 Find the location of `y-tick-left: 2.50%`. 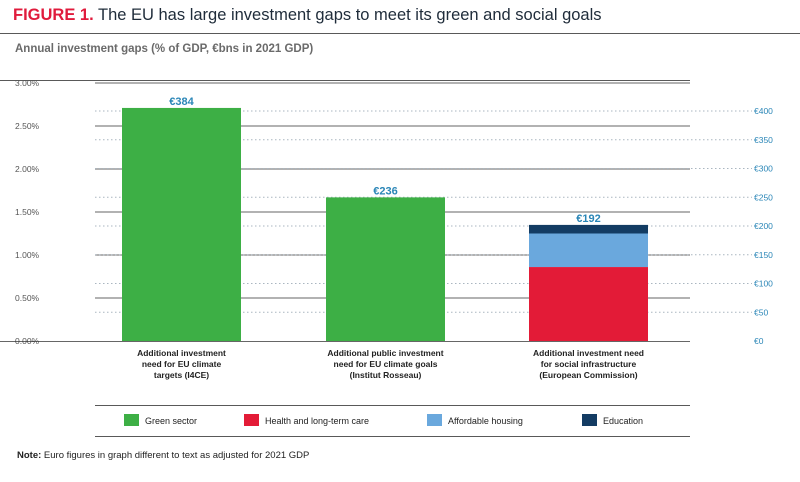

y-tick-left: 2.50% is located at coordinates (27, 126).